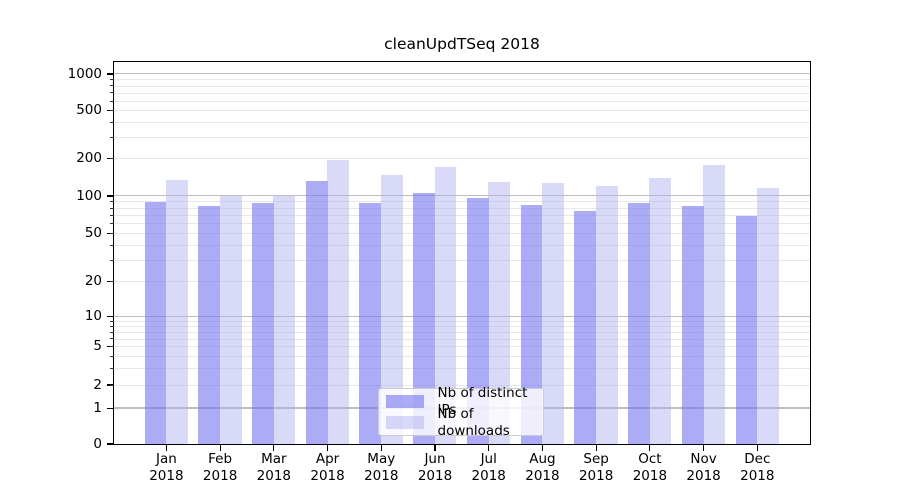 The width and height of the screenshot is (900, 500). What do you see at coordinates (284, 319) in the screenshot?
I see `bar-downloads-mar` at bounding box center [284, 319].